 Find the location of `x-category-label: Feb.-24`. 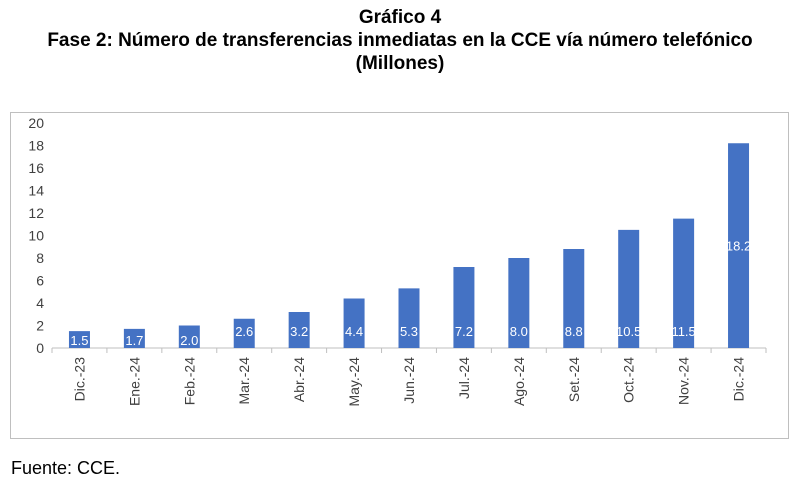

x-category-label: Feb.-24 is located at coordinates (189, 381).